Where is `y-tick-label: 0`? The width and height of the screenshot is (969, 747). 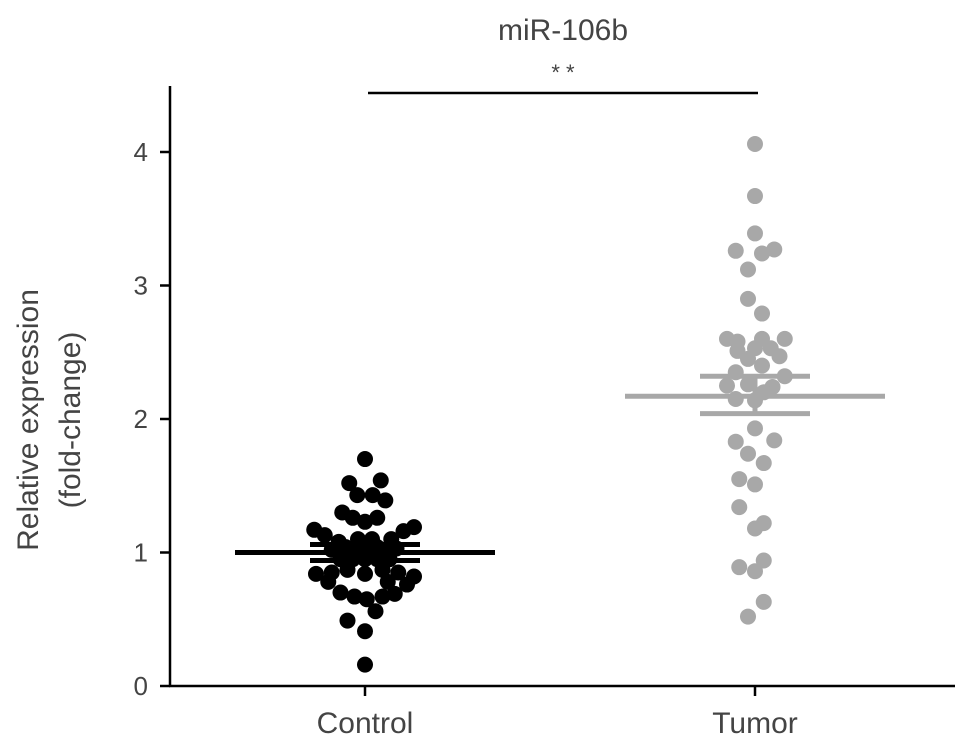
y-tick-label: 0 is located at coordinates (141, 686).